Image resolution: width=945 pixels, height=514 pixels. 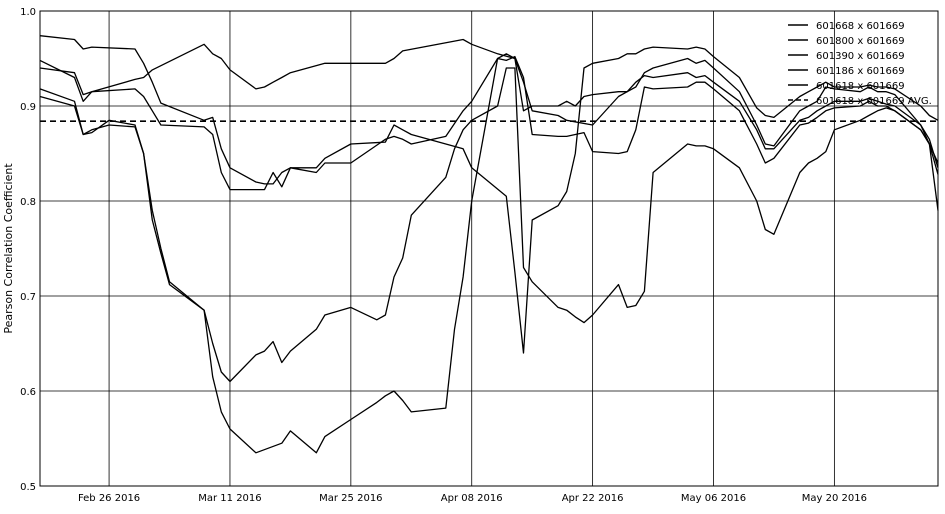 I want to click on y-axis-label: Pearson Correlation Coefficient, so click(x=8, y=248).